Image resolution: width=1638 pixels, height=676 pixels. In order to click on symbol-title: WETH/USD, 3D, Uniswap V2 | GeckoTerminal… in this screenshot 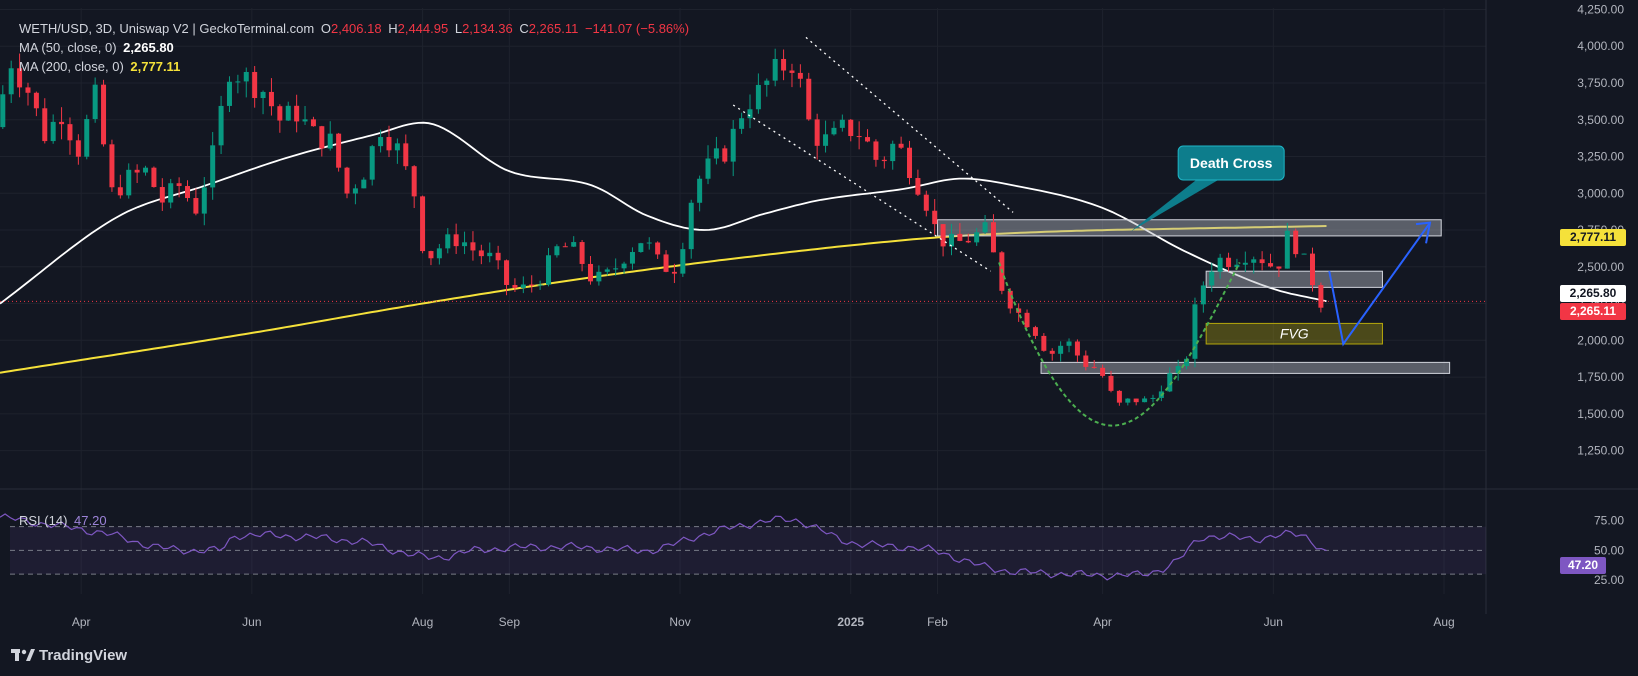, I will do `click(167, 28)`.